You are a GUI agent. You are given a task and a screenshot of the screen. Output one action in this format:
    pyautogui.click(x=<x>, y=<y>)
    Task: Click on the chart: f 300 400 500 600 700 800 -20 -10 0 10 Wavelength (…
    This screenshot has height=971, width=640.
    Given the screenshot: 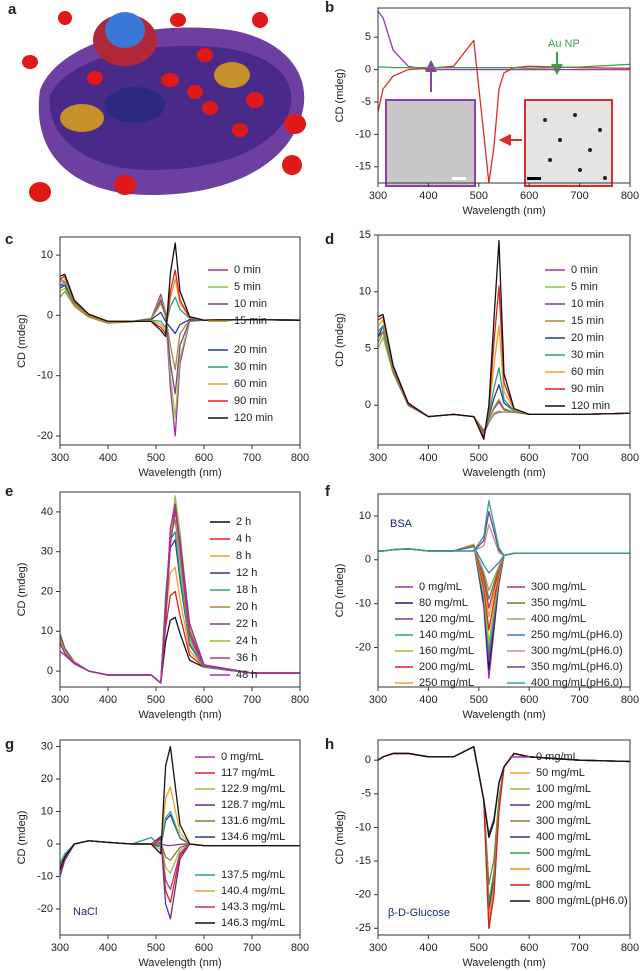 What is the action you would take?
    pyautogui.click(x=482, y=602)
    